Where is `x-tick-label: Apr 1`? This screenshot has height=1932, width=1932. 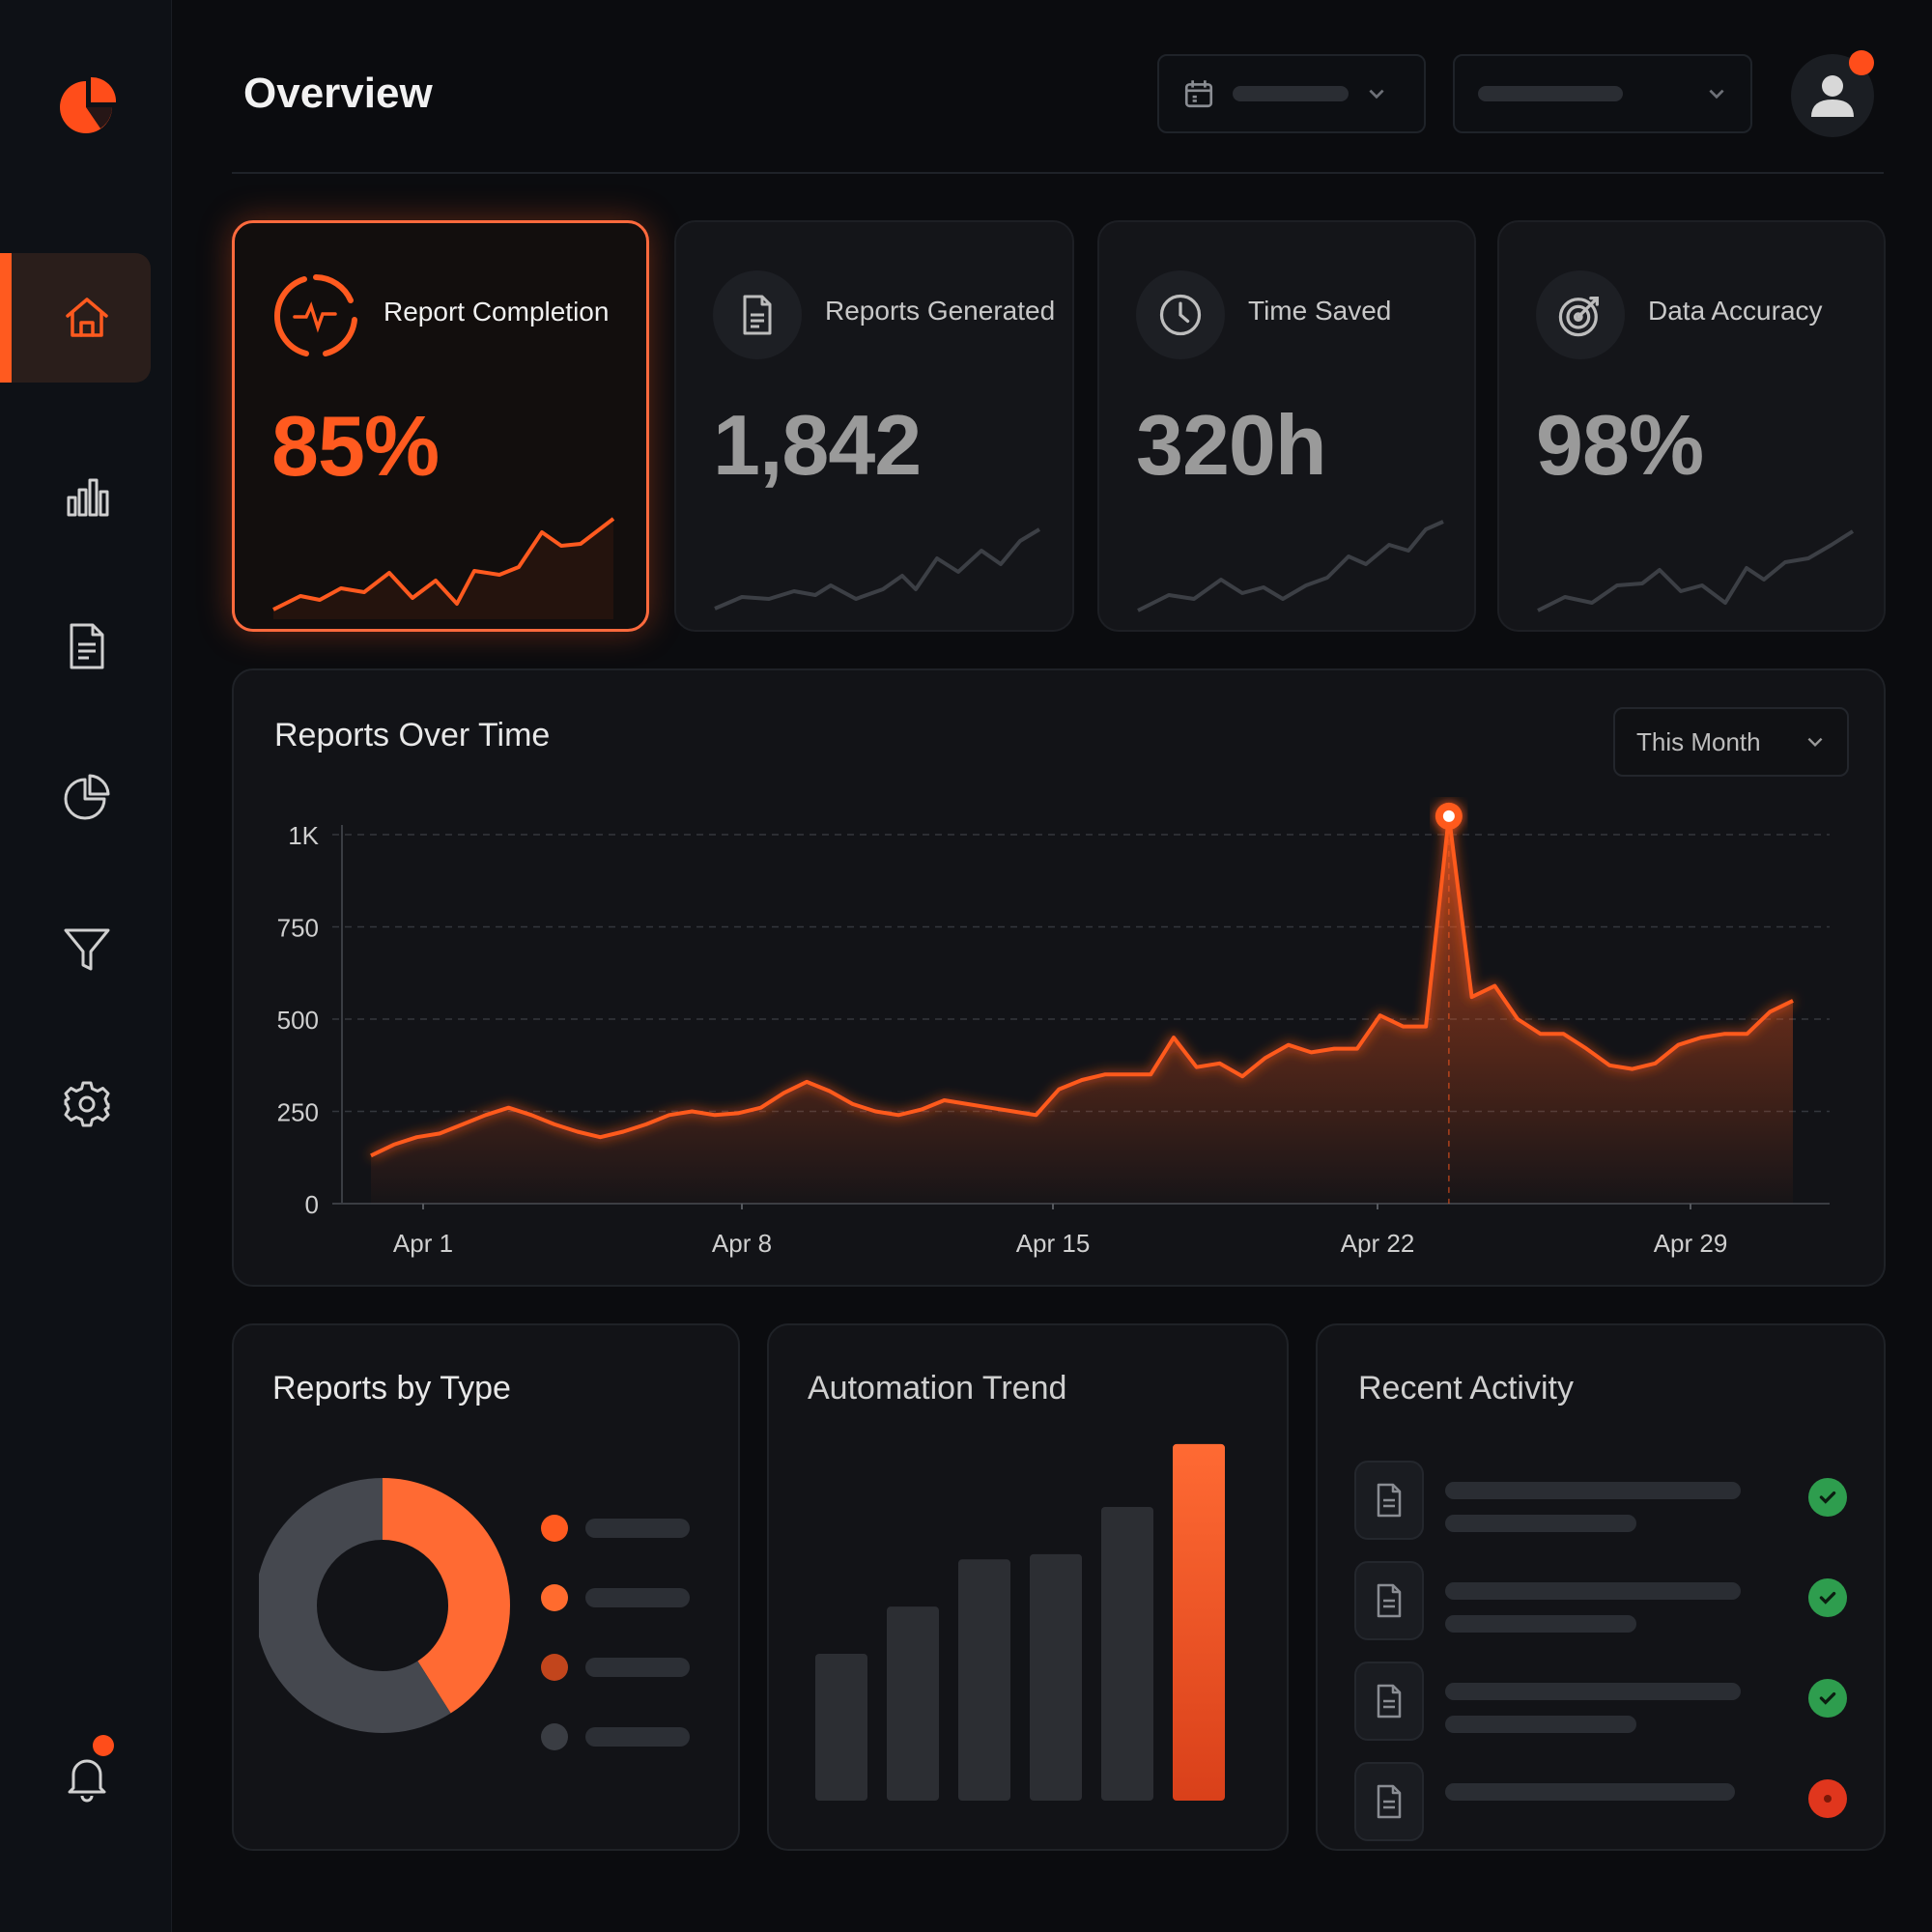
x-tick-label: Apr 1 is located at coordinates (423, 1243).